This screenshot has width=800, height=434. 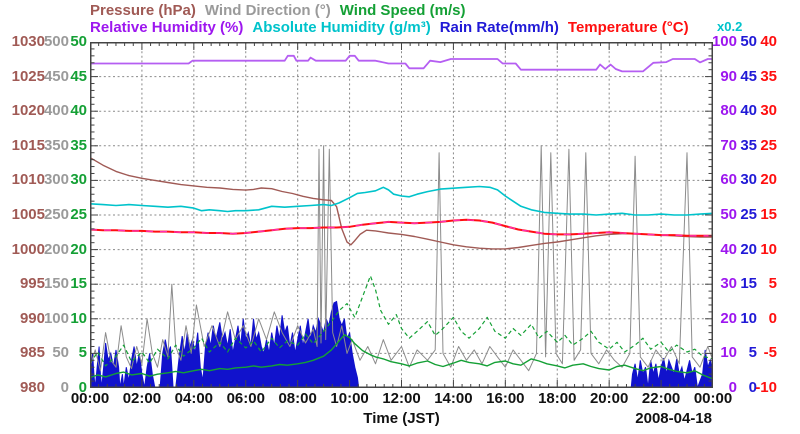 What do you see at coordinates (267, 10) in the screenshot?
I see `legend-item: Wind Direction (°)` at bounding box center [267, 10].